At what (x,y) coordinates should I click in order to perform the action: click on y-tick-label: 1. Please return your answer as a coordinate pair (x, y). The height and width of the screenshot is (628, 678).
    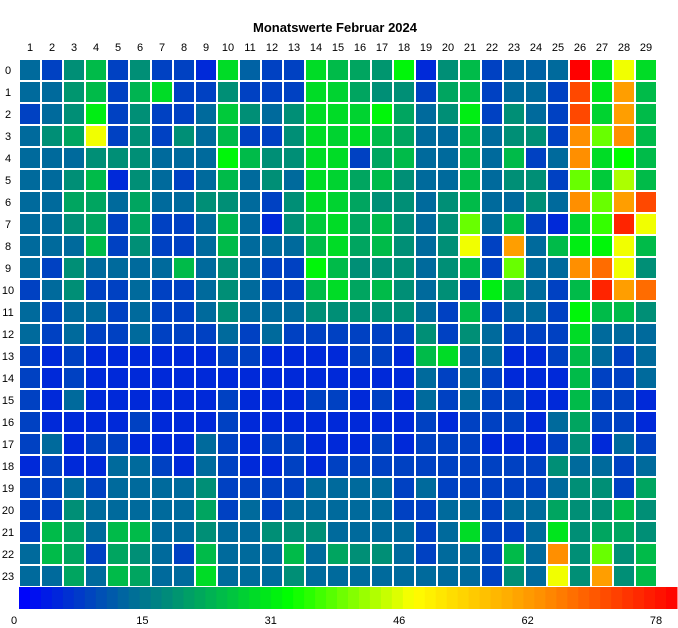
    Looking at the image, I should click on (8, 93).